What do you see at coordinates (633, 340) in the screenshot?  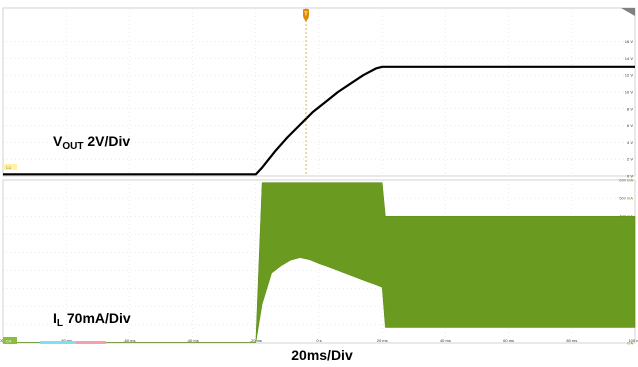 I see `x-tick-label: 100 ms` at bounding box center [633, 340].